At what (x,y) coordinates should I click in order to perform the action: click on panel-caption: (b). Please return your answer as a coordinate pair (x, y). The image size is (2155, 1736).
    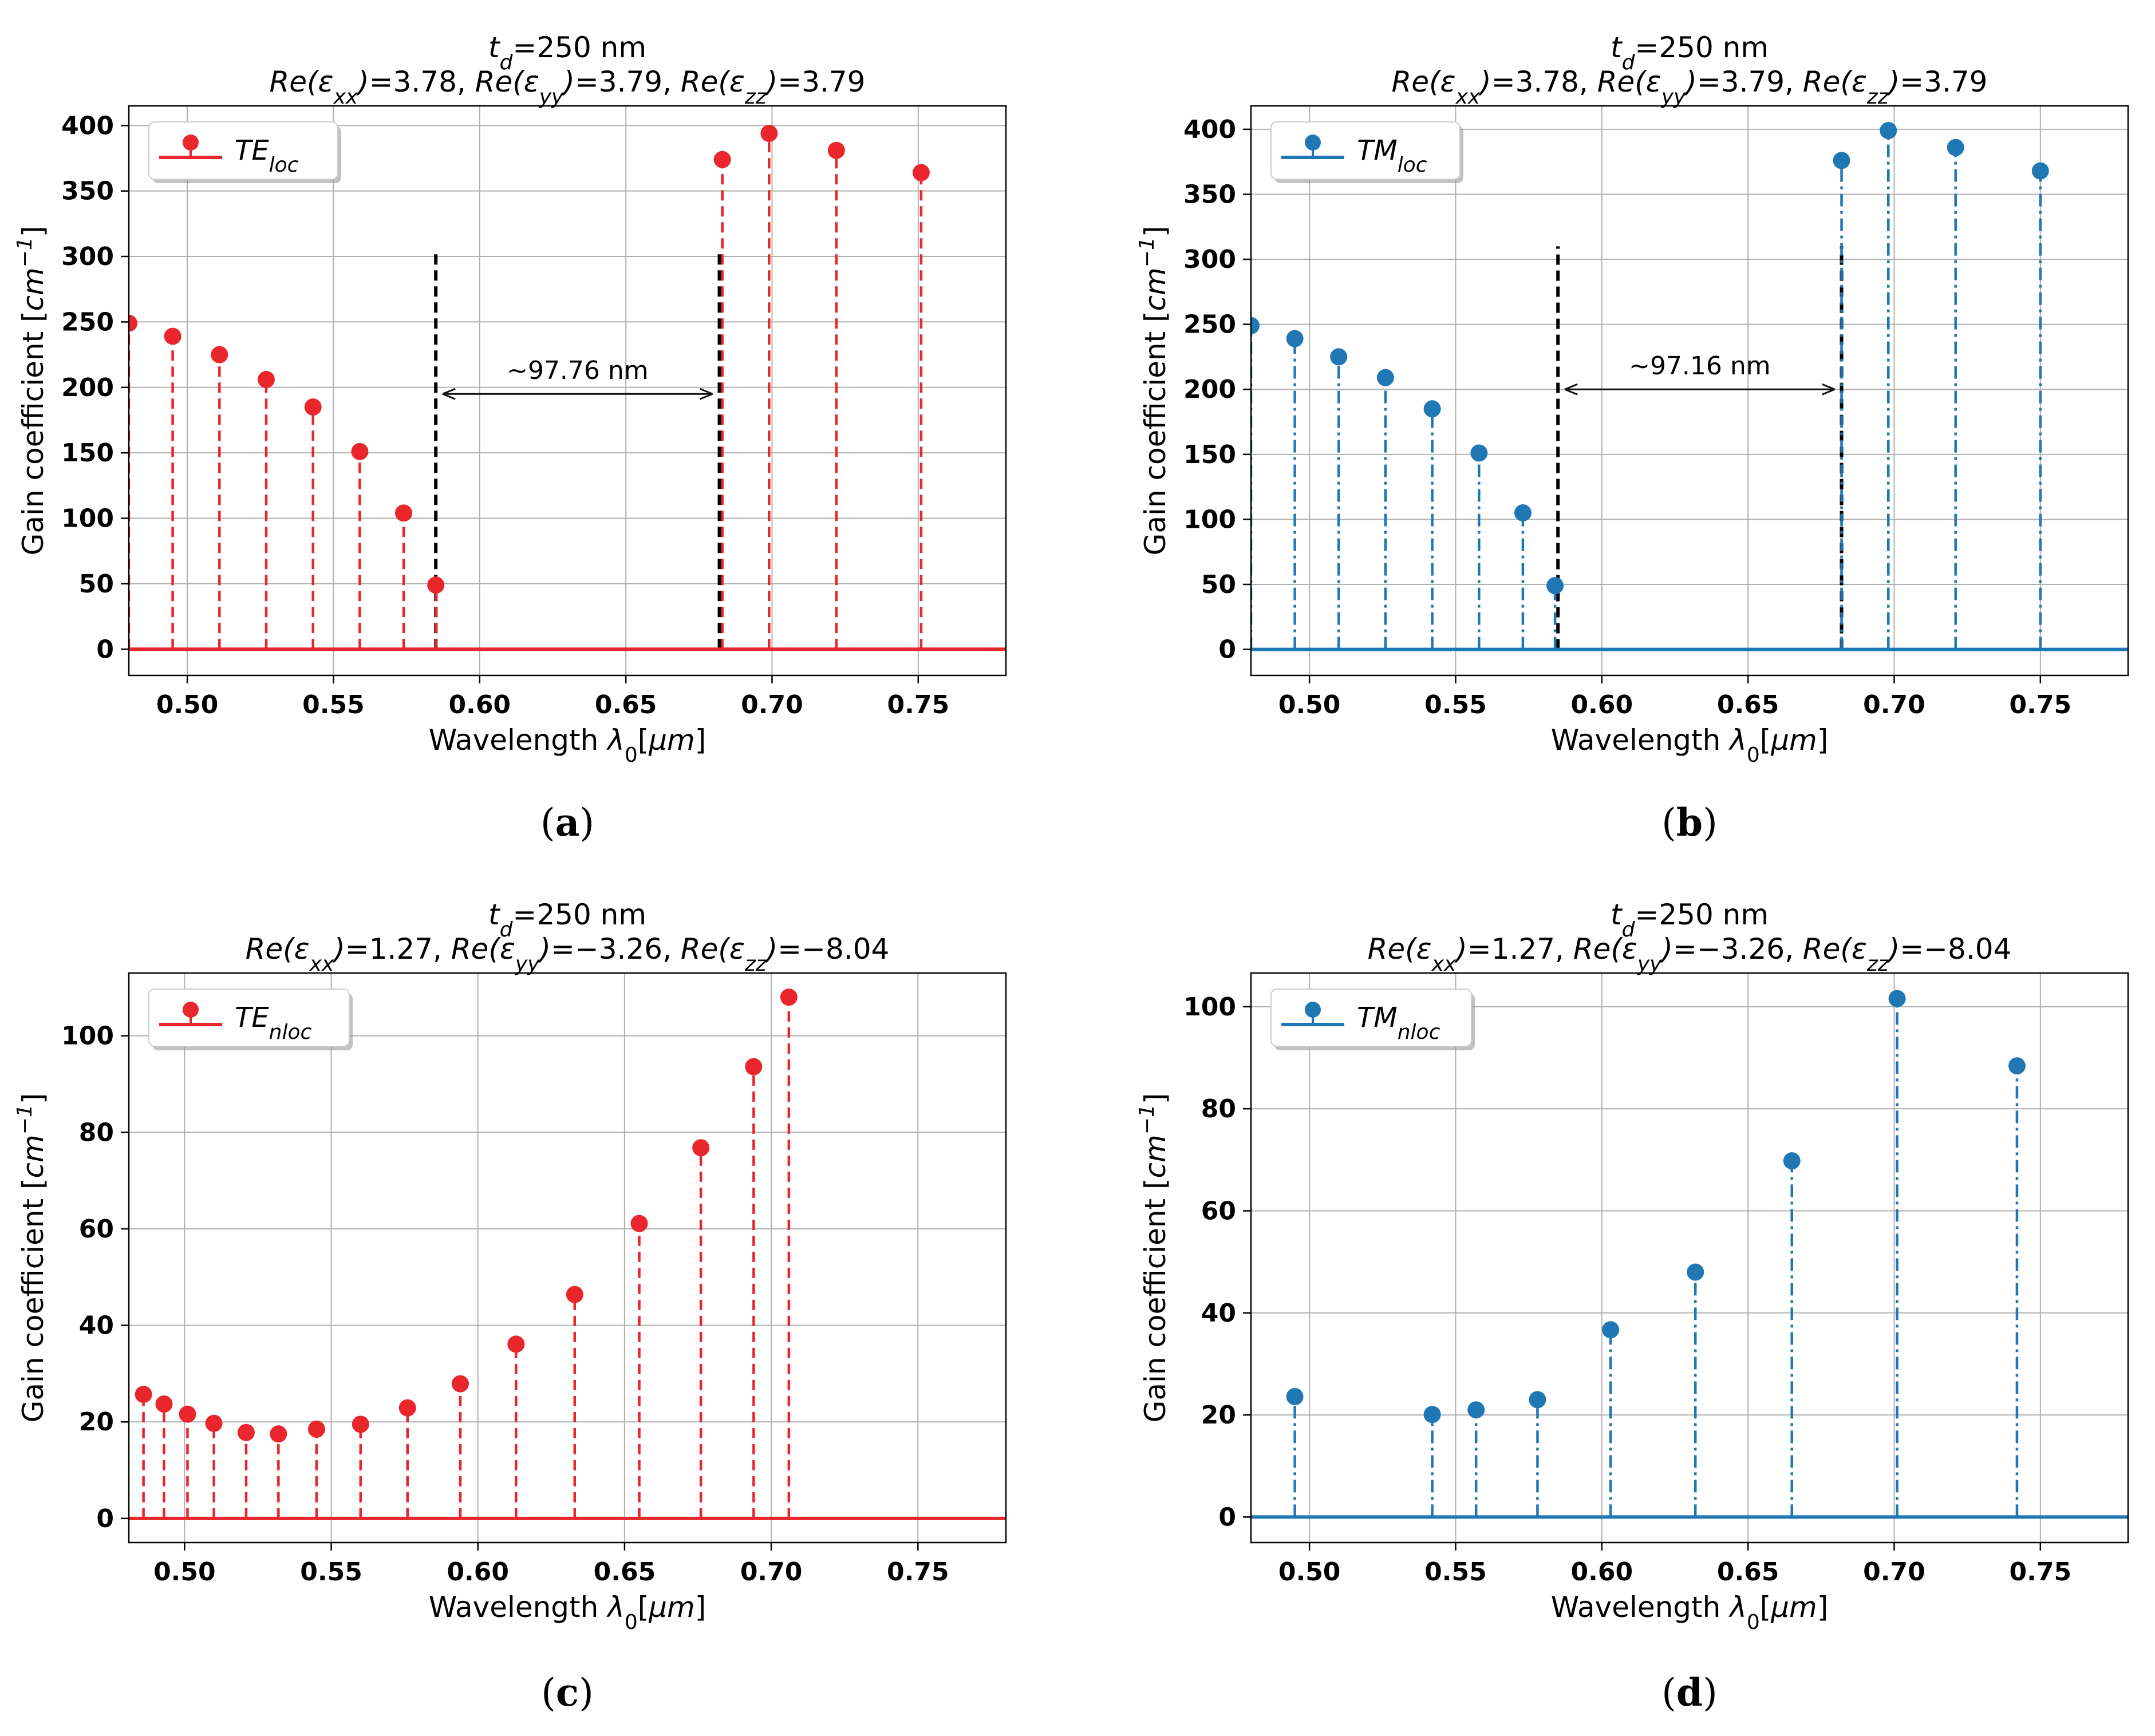
    Looking at the image, I should click on (1689, 822).